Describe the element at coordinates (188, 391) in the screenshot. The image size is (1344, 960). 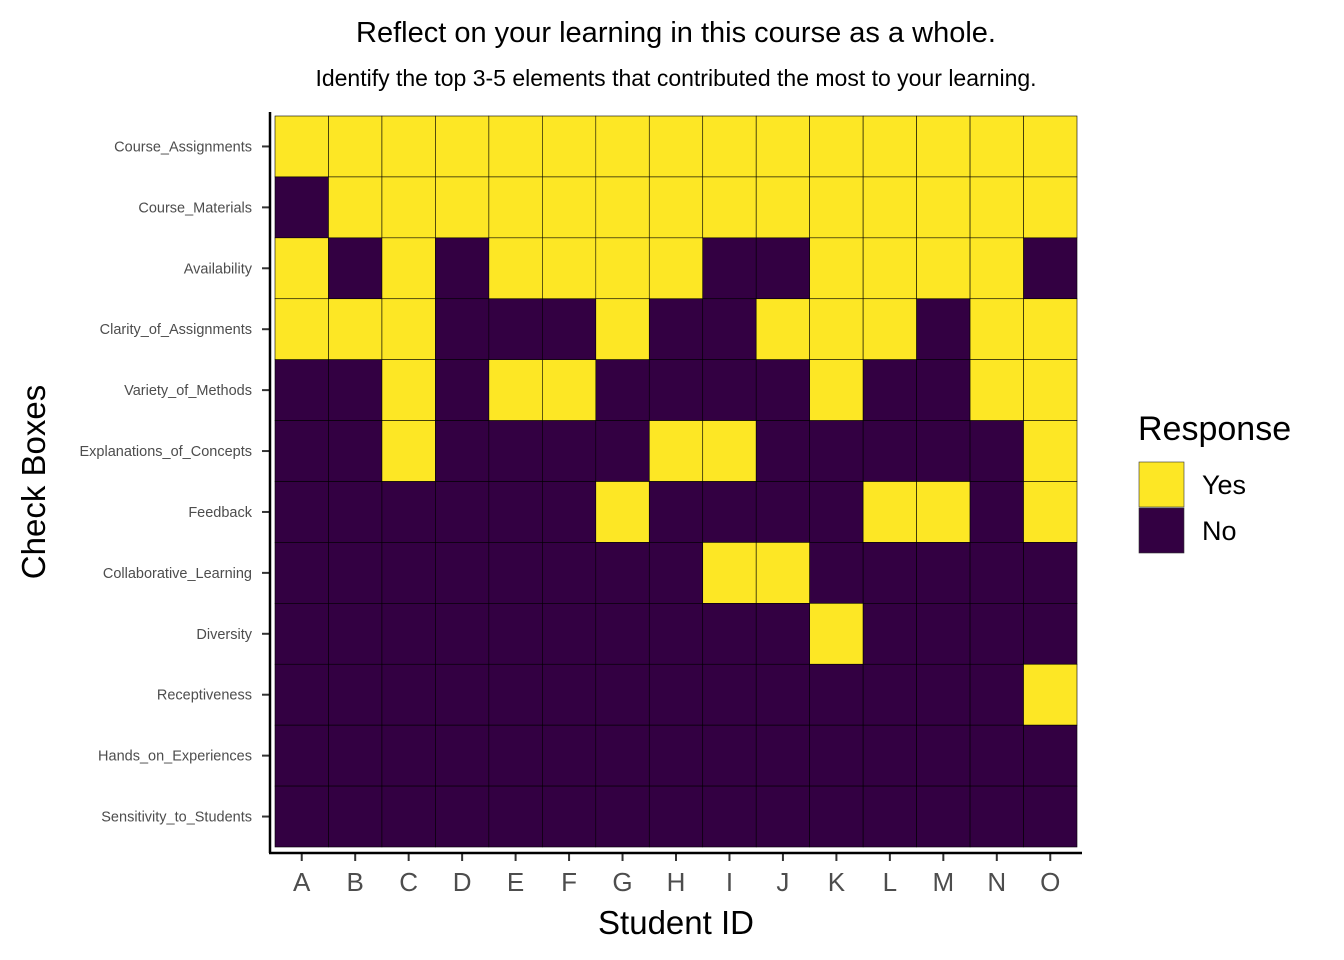
I see `y-tick-label: Variety_of_Methods` at that location.